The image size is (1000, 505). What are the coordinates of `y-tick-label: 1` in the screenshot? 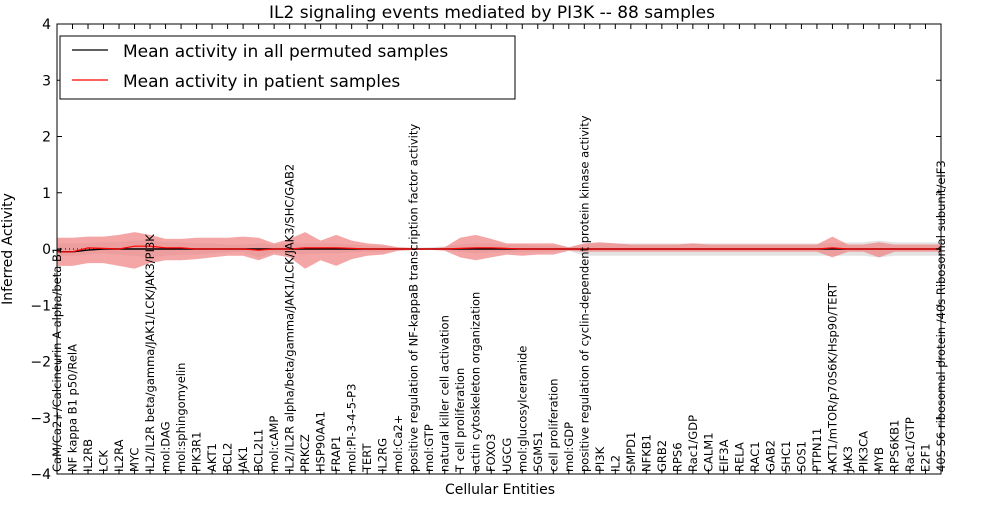 It's located at (46, 194).